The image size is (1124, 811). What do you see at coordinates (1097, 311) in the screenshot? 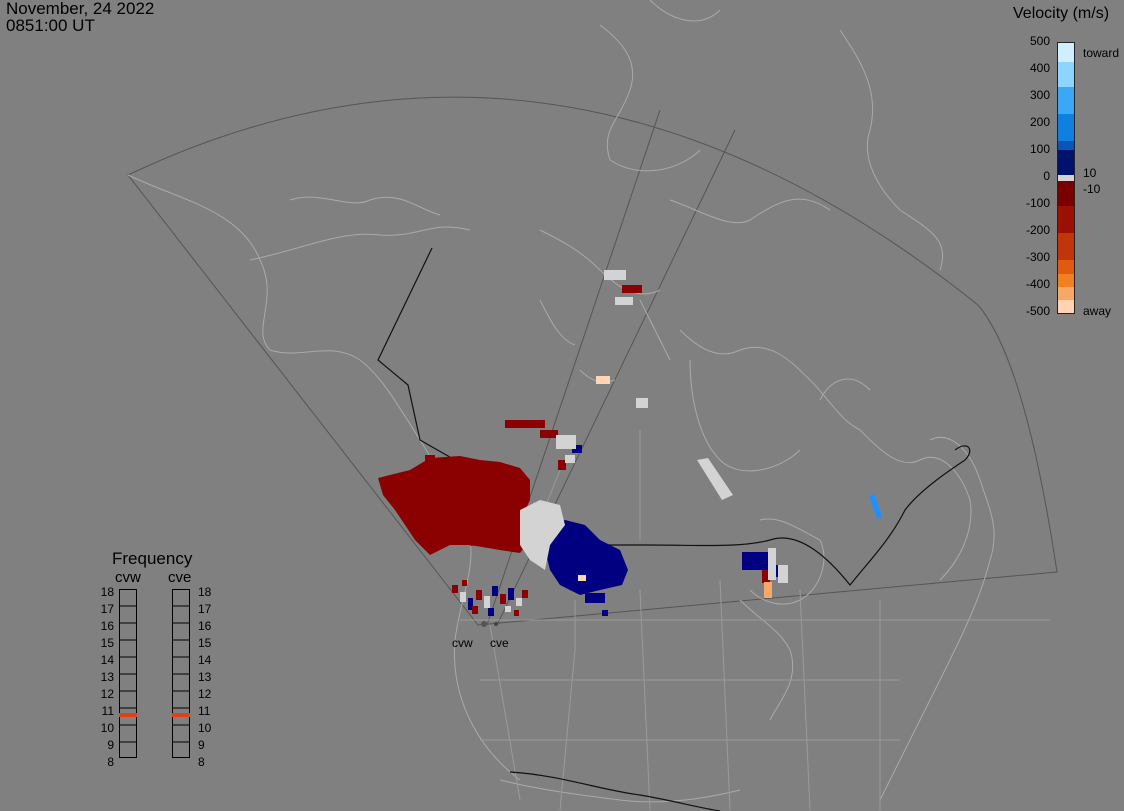
I see `velocity-away-label: away` at bounding box center [1097, 311].